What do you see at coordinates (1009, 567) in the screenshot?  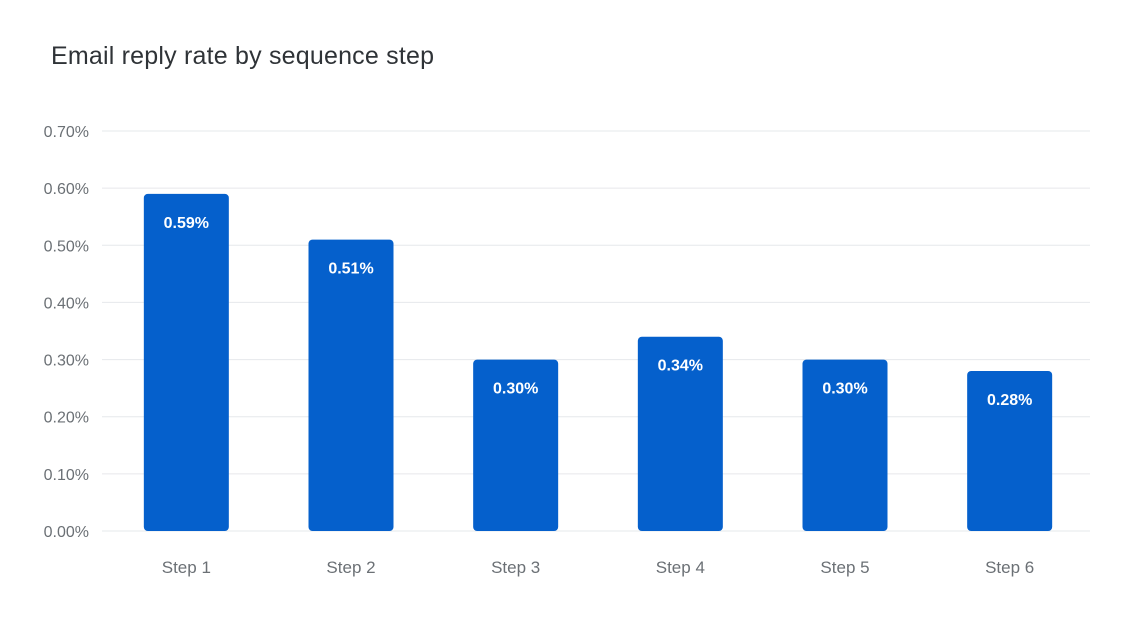 I see `x-tick-label: Step 6` at bounding box center [1009, 567].